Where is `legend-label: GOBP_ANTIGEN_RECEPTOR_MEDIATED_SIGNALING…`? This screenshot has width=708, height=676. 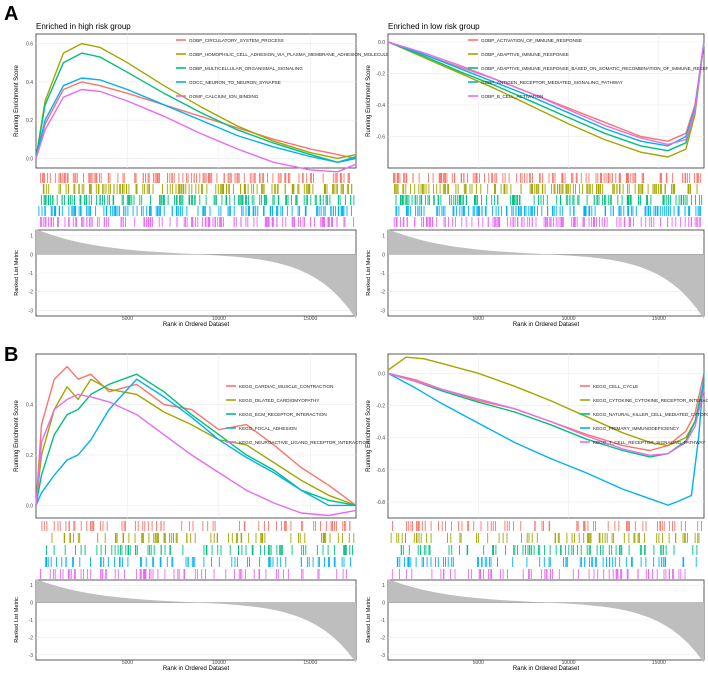 legend-label: GOBP_ANTIGEN_RECEPTOR_MEDIATED_SIGNALING… is located at coordinates (552, 82).